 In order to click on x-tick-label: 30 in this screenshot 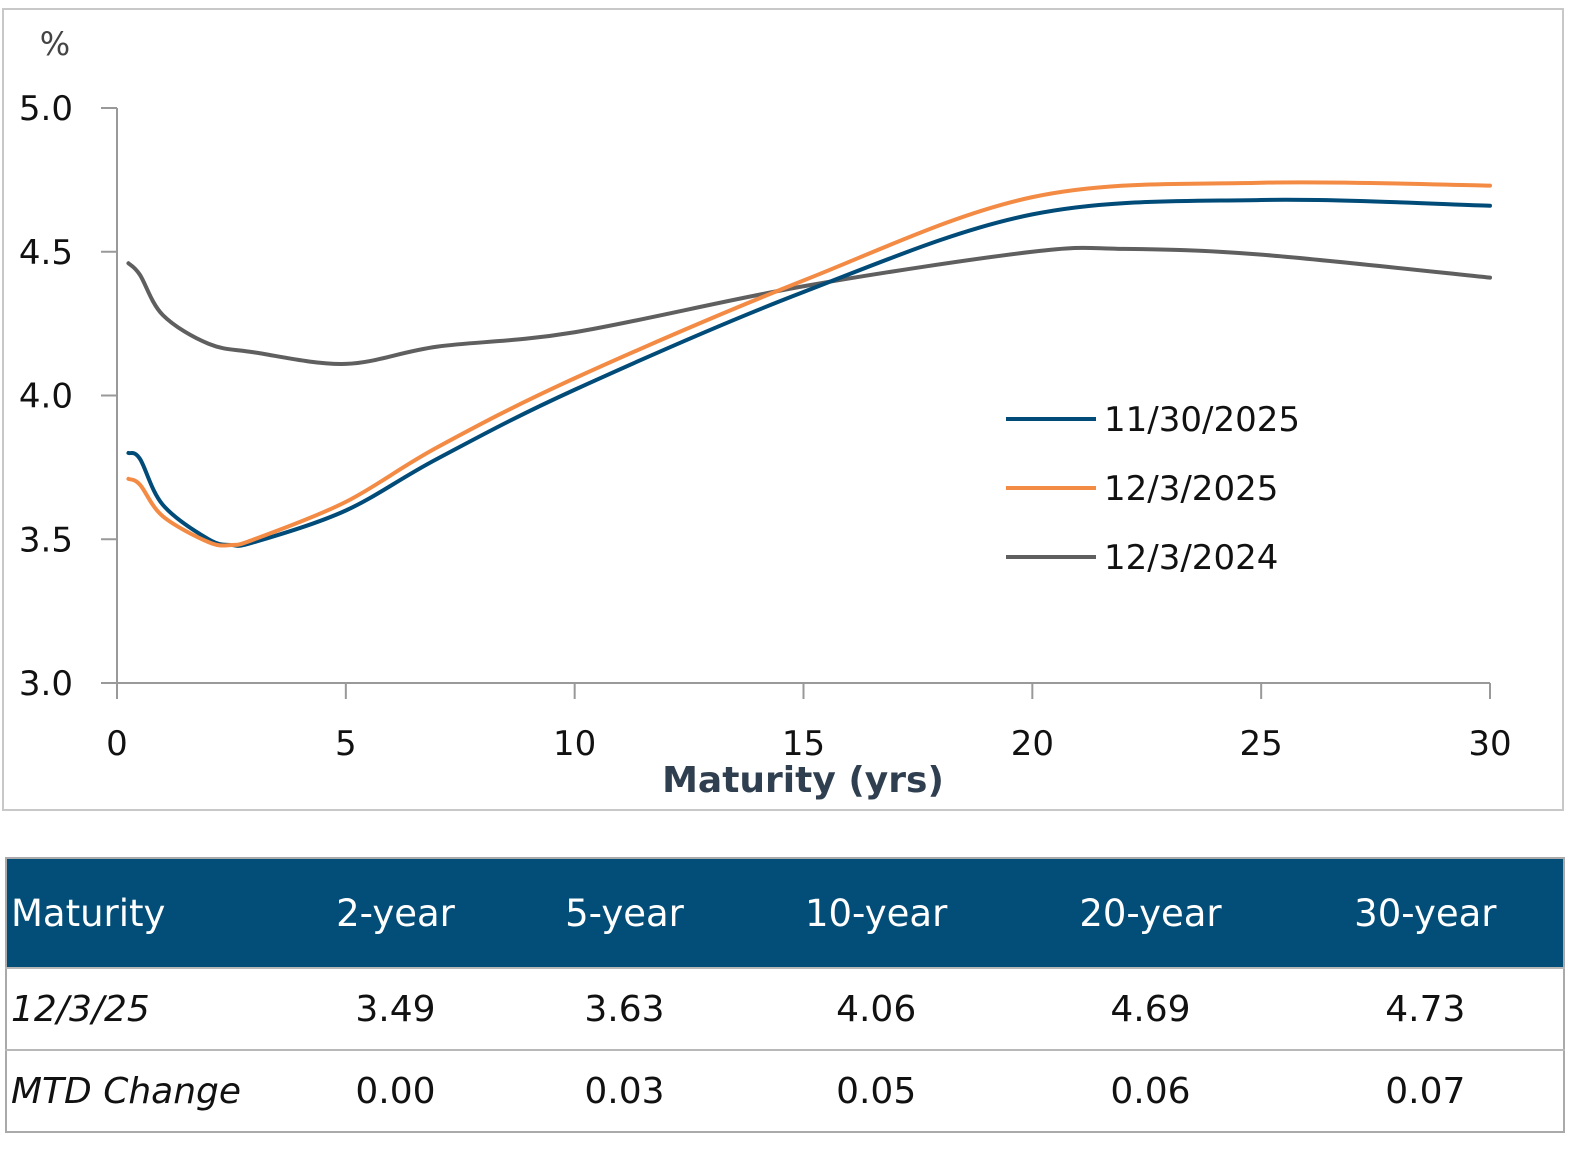, I will do `click(1489, 744)`.